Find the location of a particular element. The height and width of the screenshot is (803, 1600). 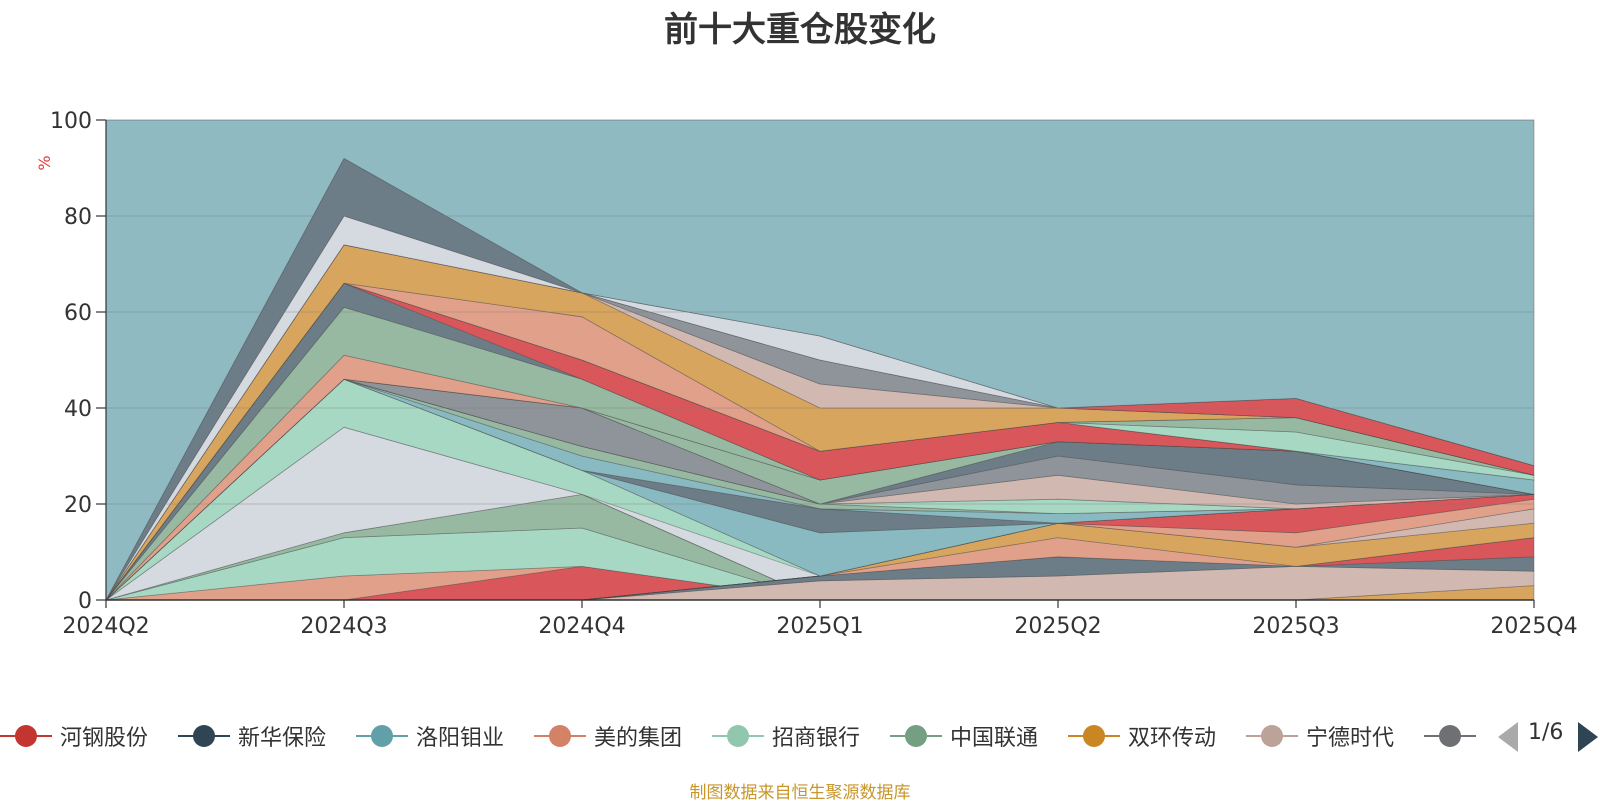

chart-legend: 河钢股份 新华保险 洛阳钼业 美的集团 招商银行 中国联通 双环传动 宁德时代 扌 is located at coordinates (800, 736).